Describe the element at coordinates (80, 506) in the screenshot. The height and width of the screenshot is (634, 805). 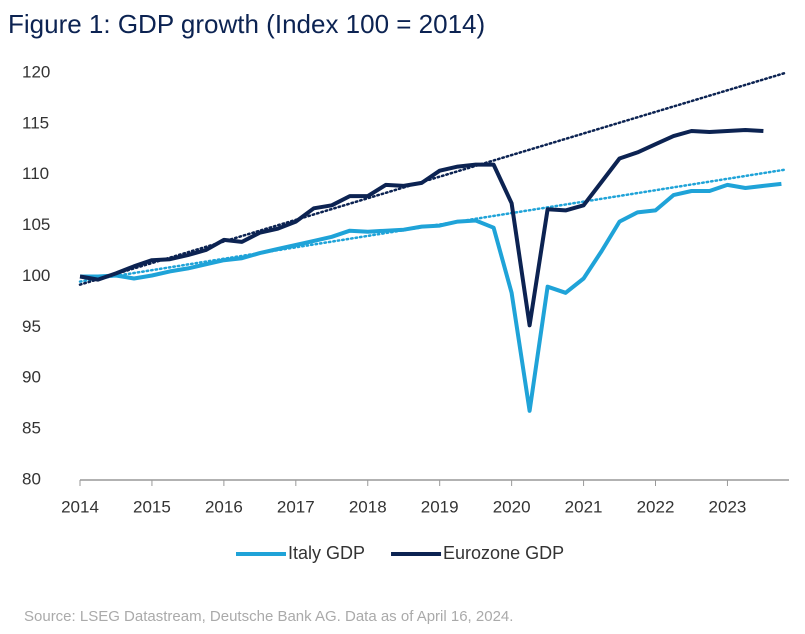
I see `x-tick-label: 2014` at that location.